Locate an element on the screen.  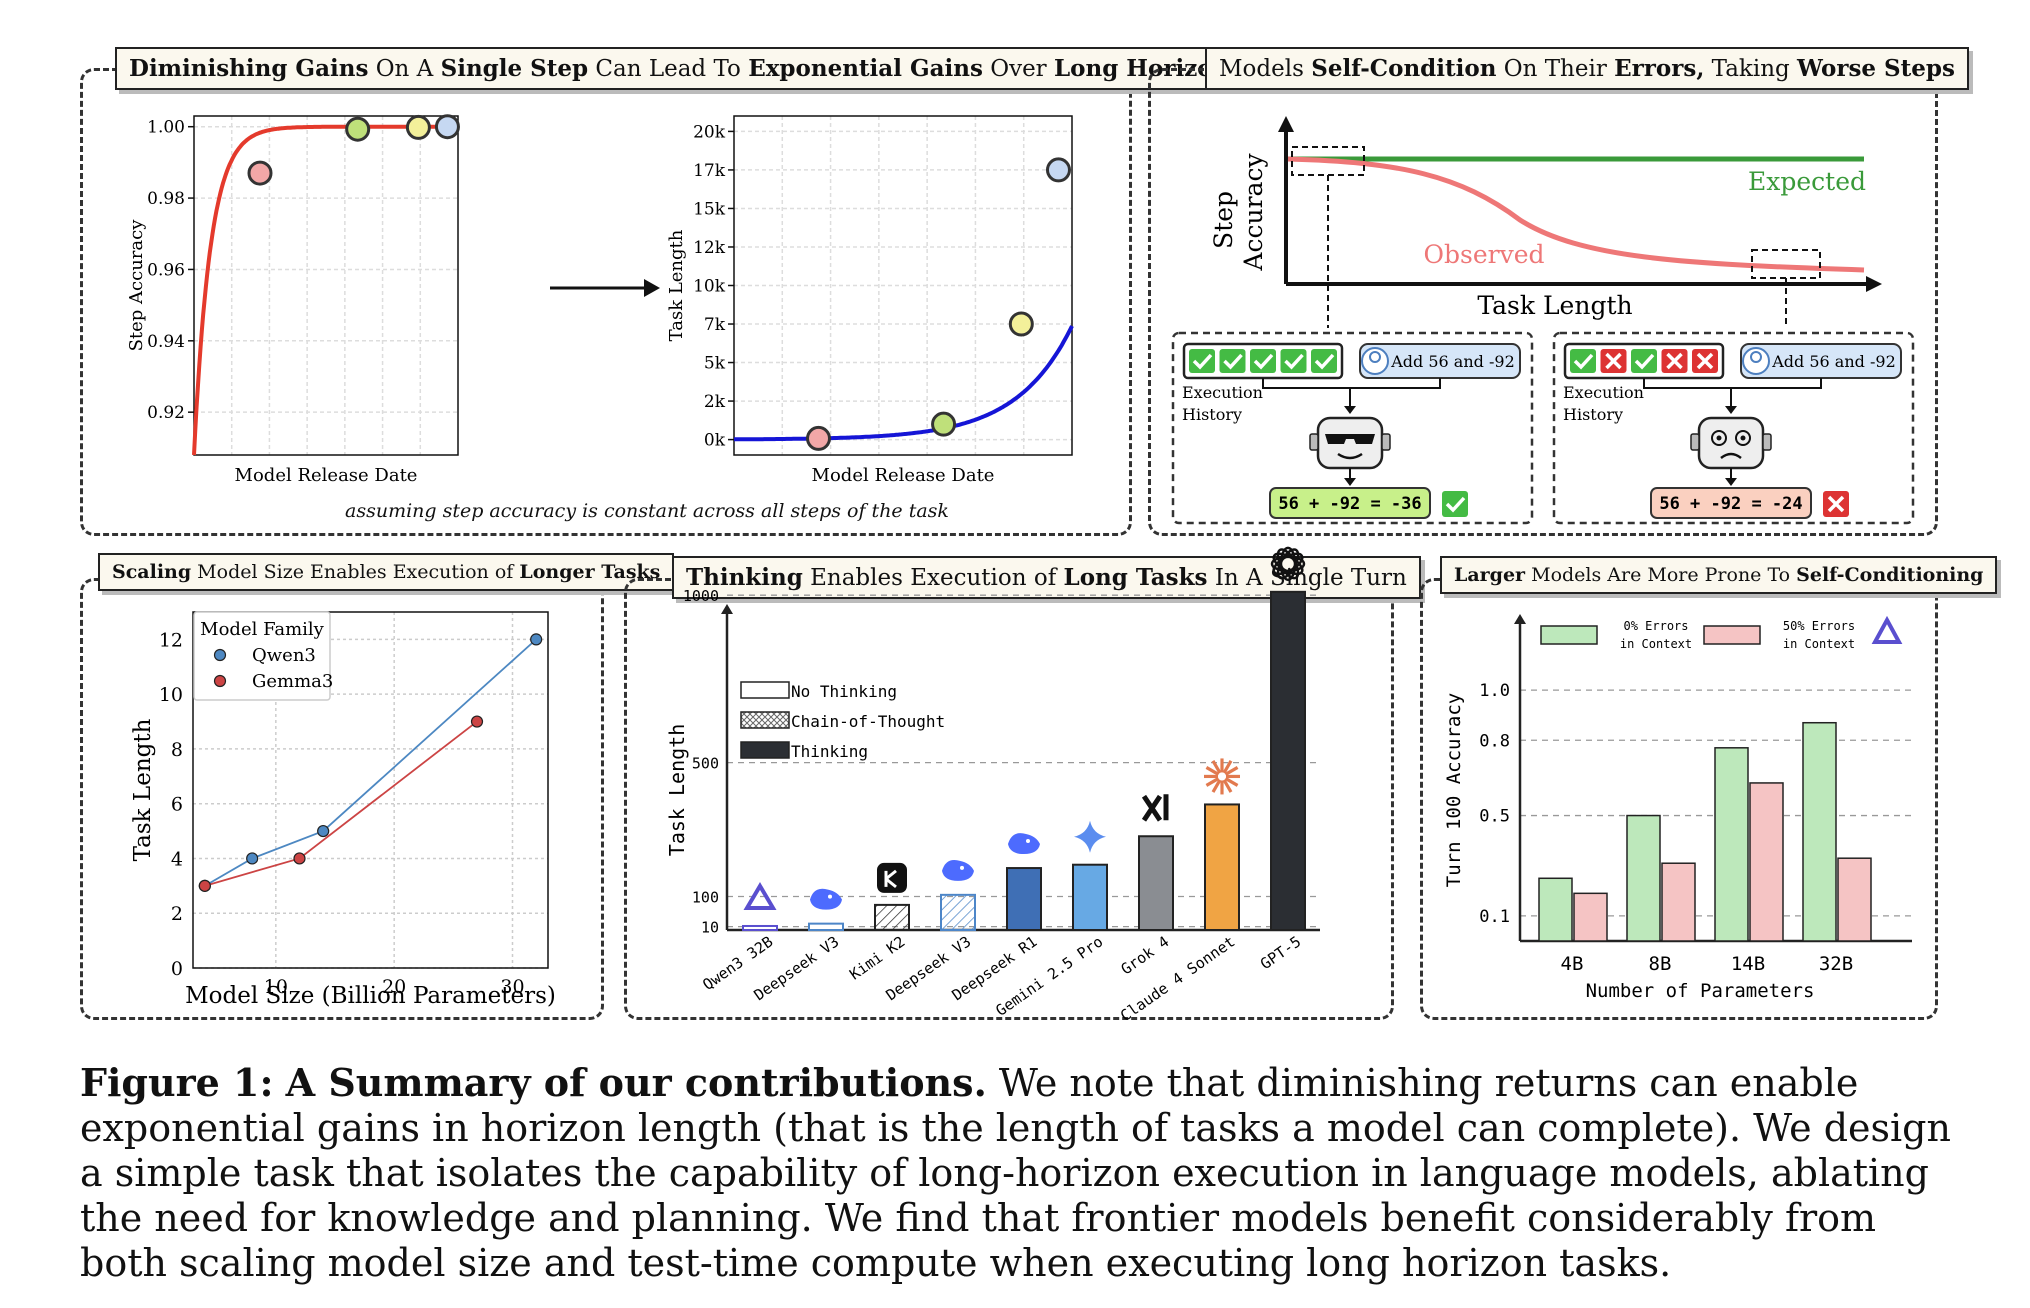
deepseek-icon-eye is located at coordinates (830, 896).